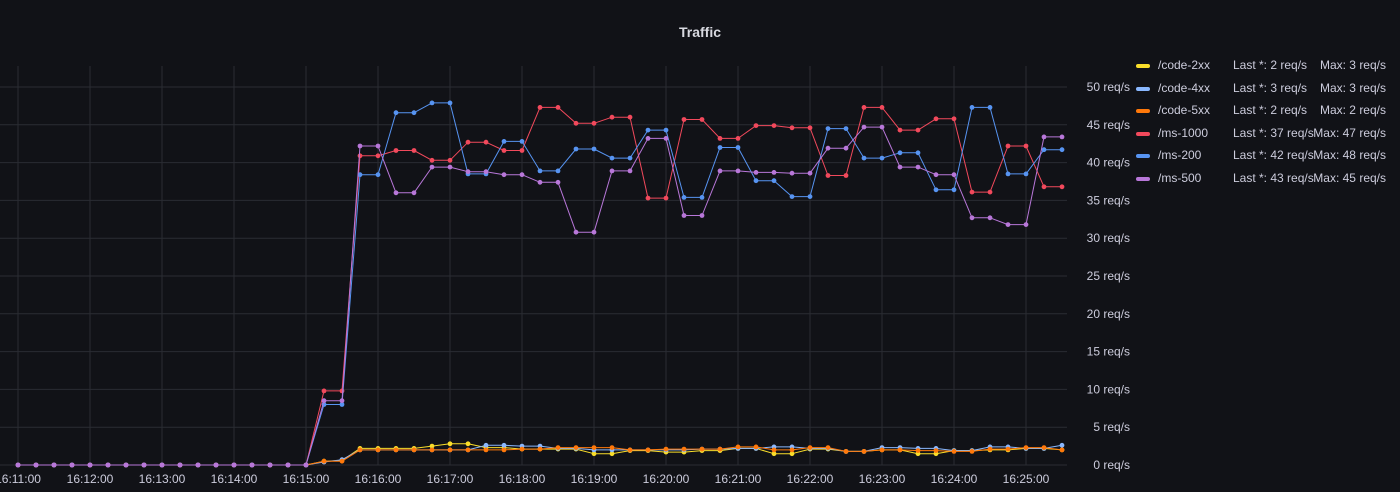  Describe the element at coordinates (1108, 389) in the screenshot. I see `y-tick-label: 10 req/s` at that location.